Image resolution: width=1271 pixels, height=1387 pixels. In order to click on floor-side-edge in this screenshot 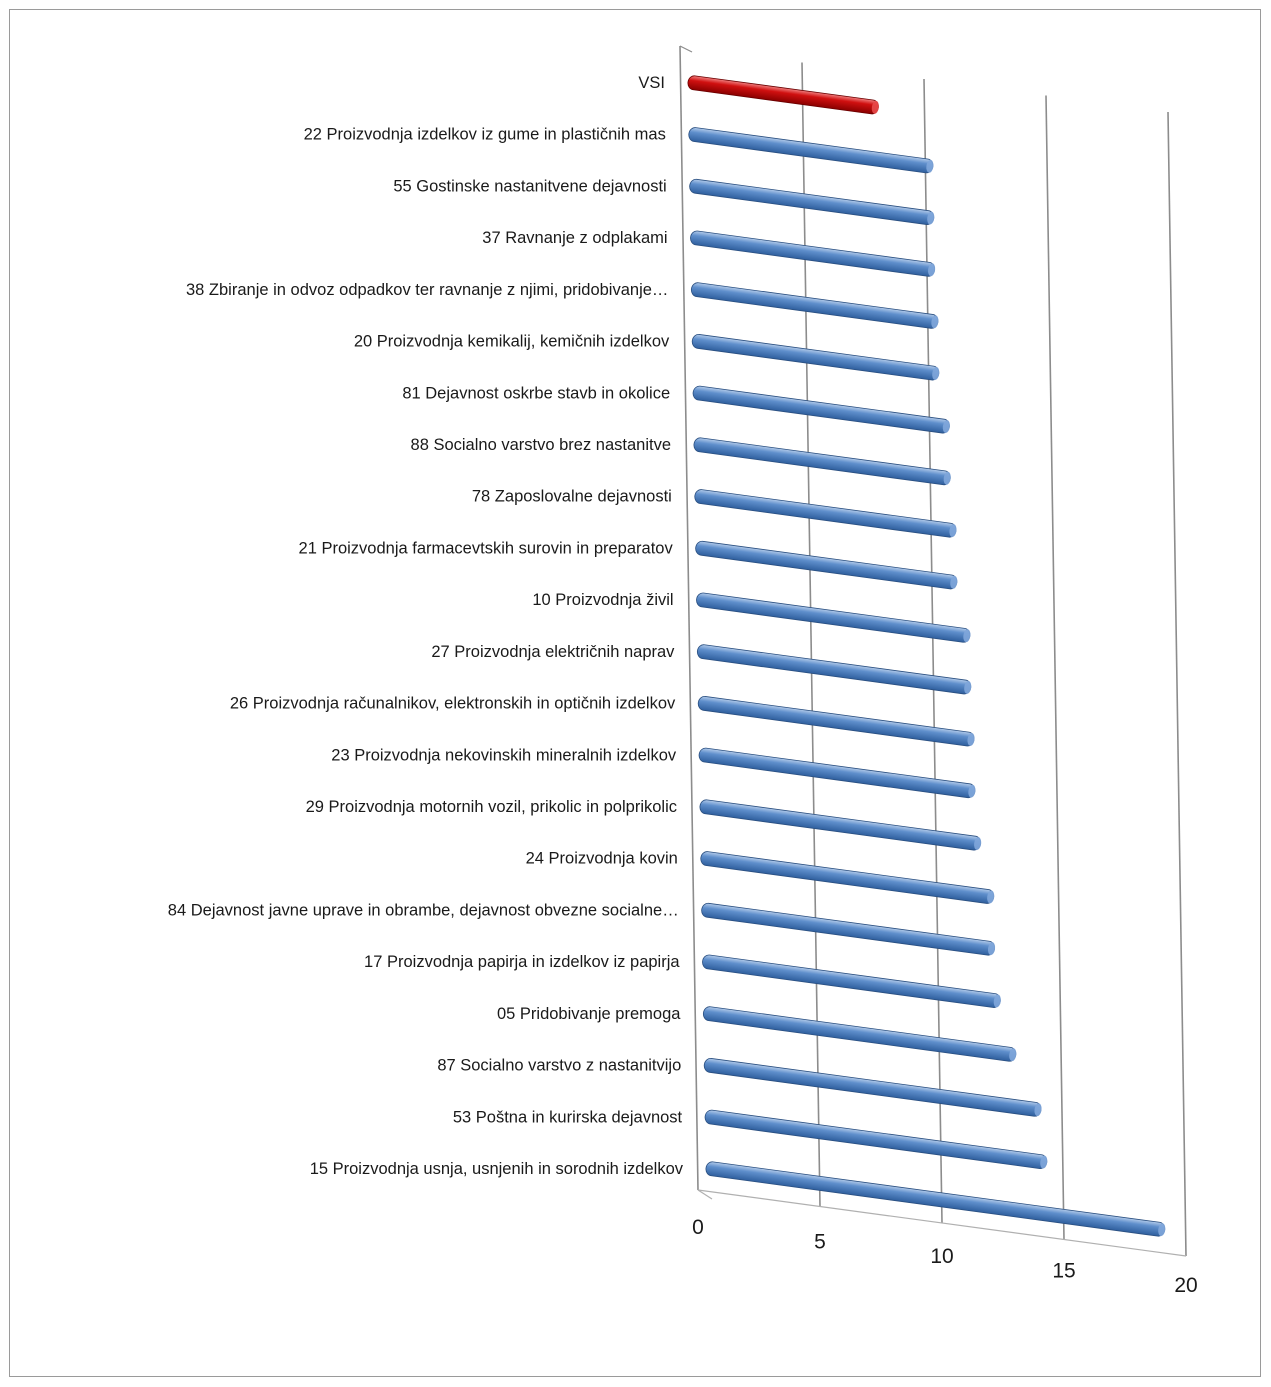, I will do `click(705, 1194)`.